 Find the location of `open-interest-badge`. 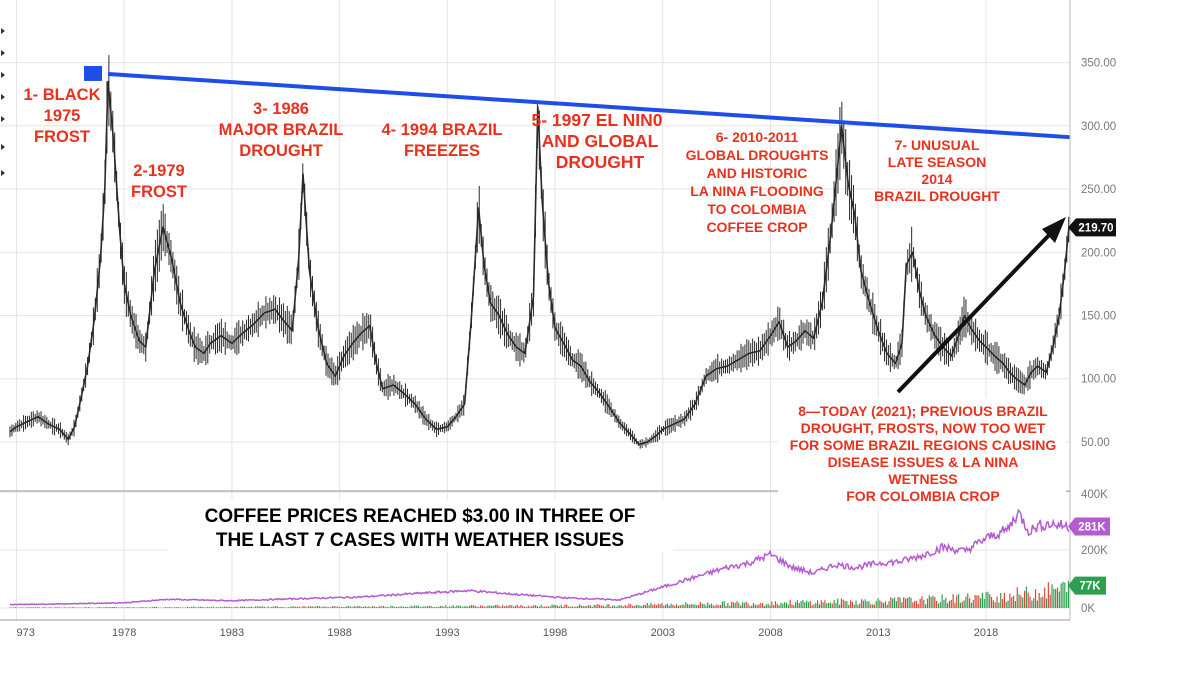

open-interest-badge is located at coordinates (1089, 526).